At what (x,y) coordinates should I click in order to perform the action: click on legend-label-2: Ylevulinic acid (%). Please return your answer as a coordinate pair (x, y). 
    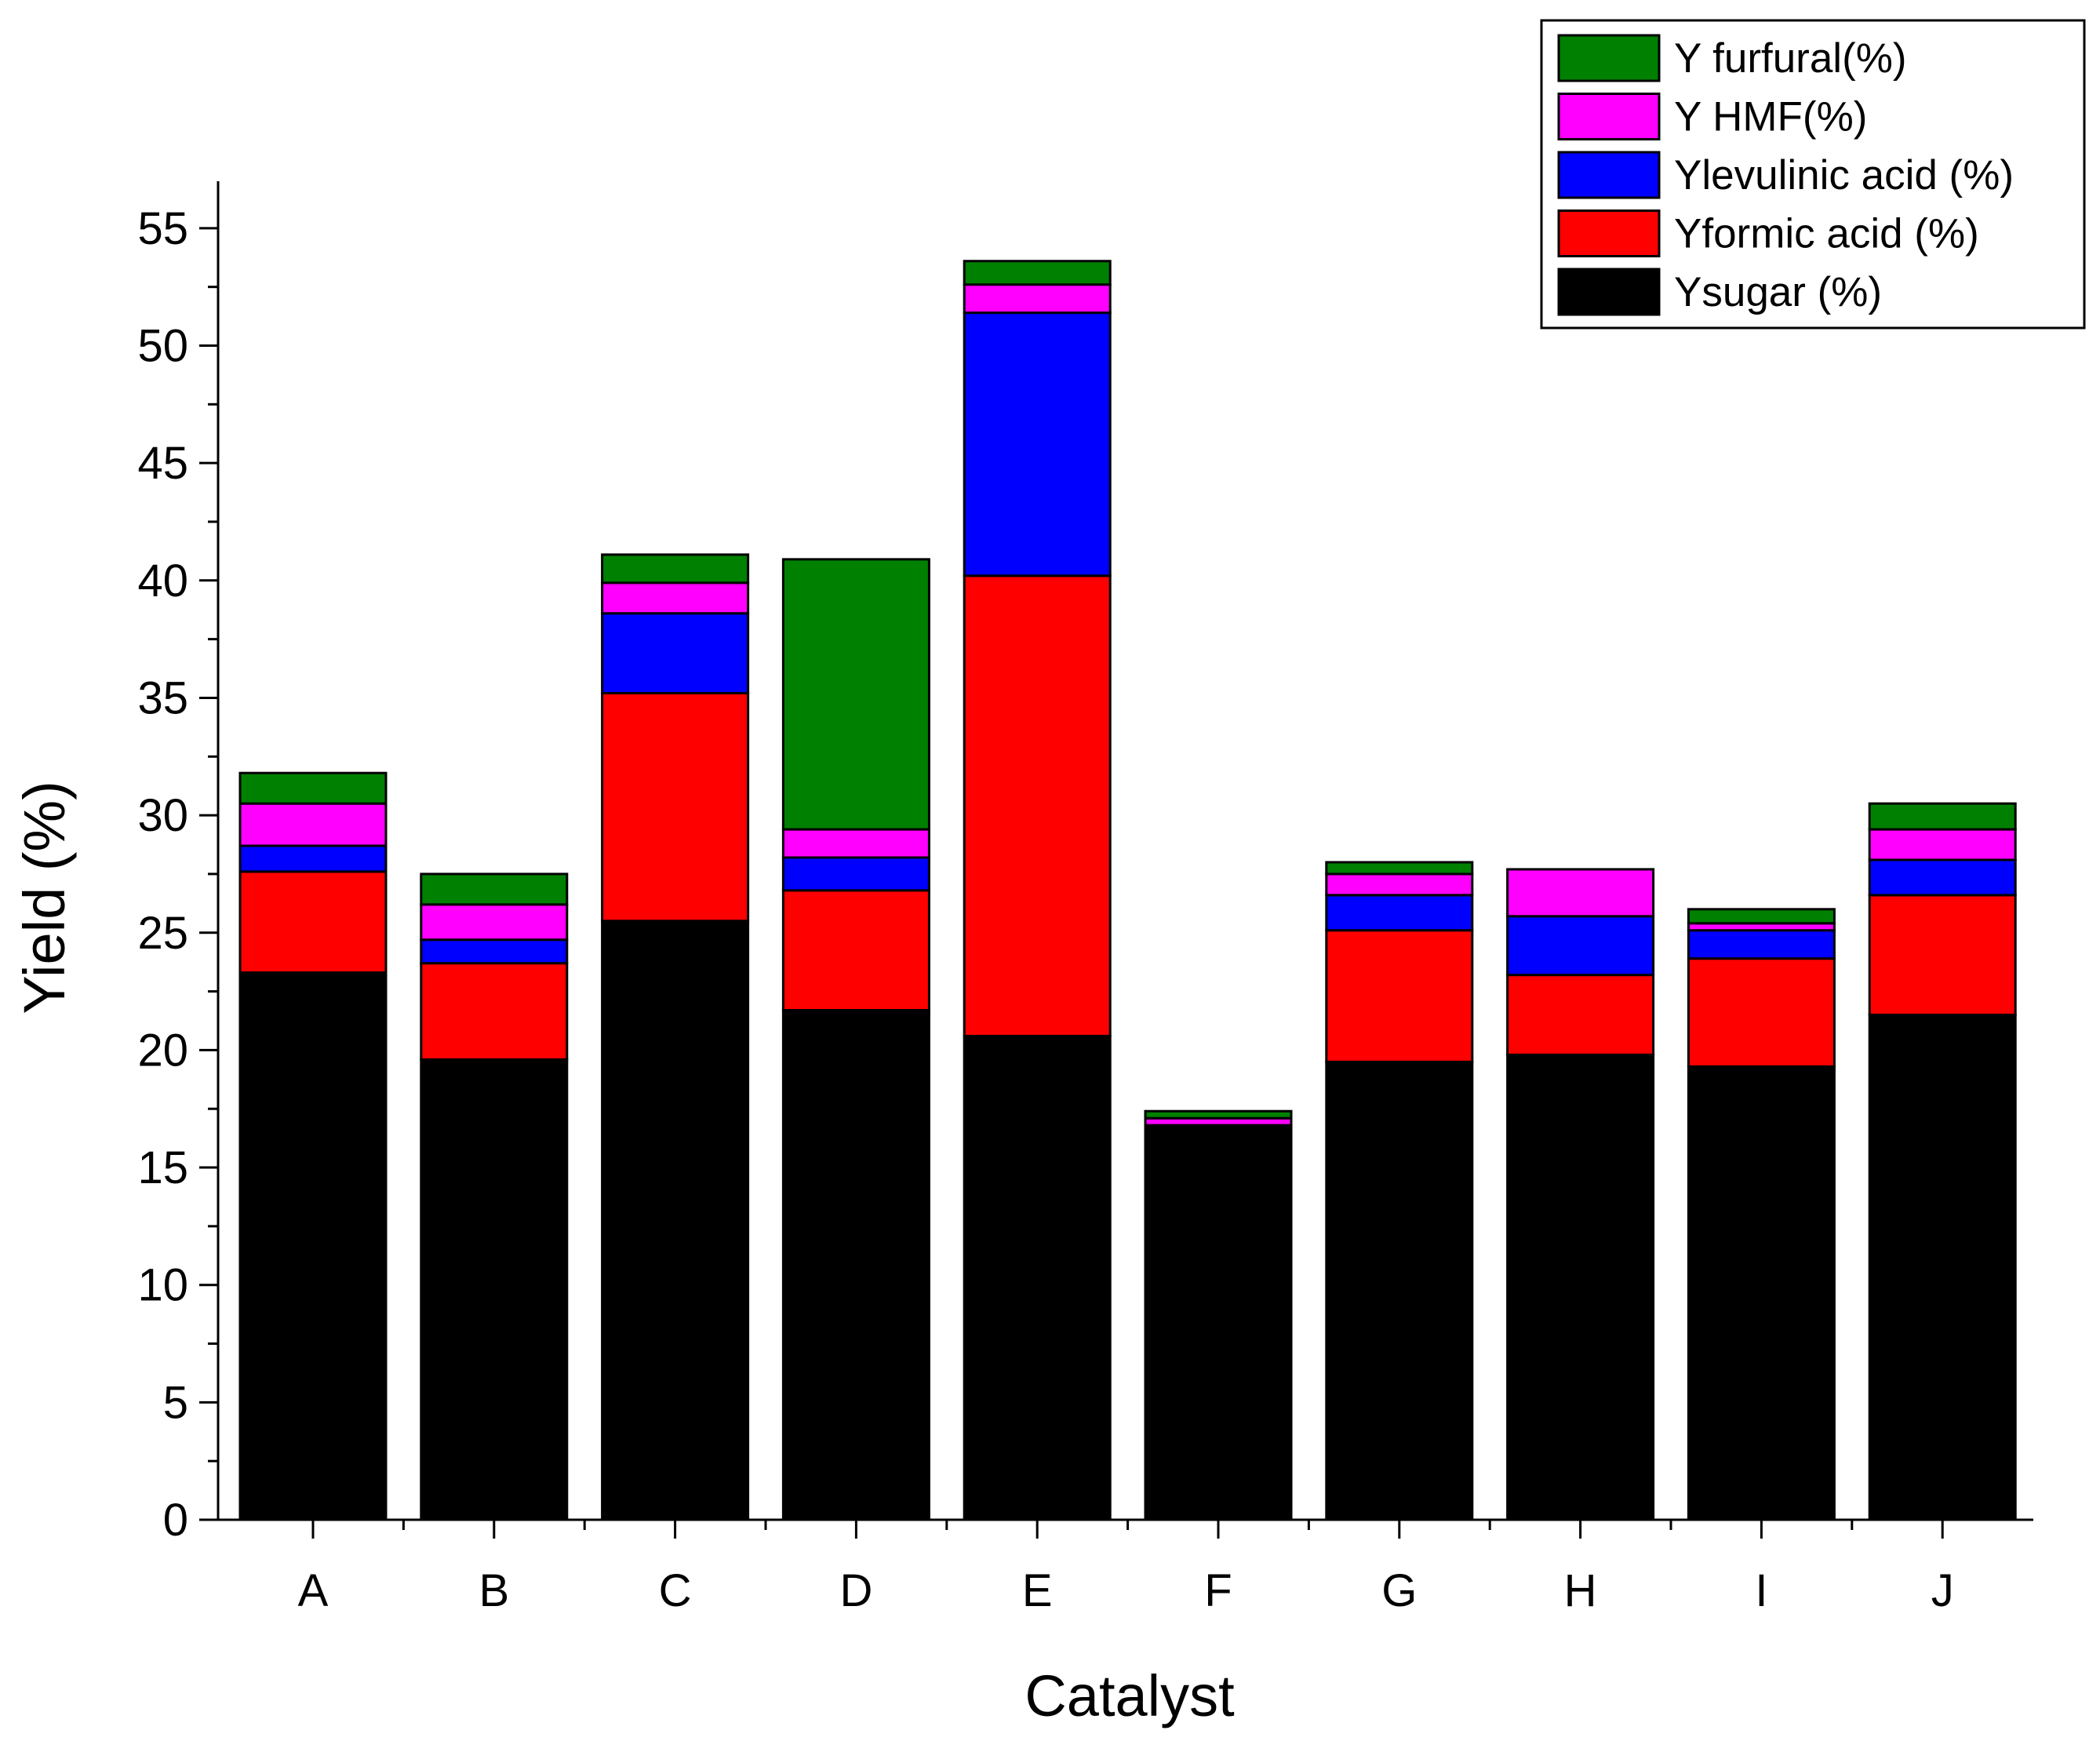
    Looking at the image, I should click on (1844, 175).